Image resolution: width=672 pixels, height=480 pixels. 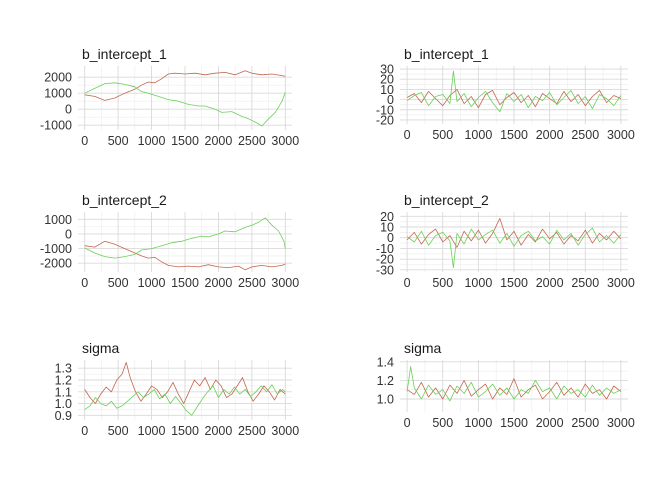 I want to click on trace-panel: 0 500 1000 1500 2000 2500 3000 1.0 1.2 1.4 sigma, so click(x=506, y=385).